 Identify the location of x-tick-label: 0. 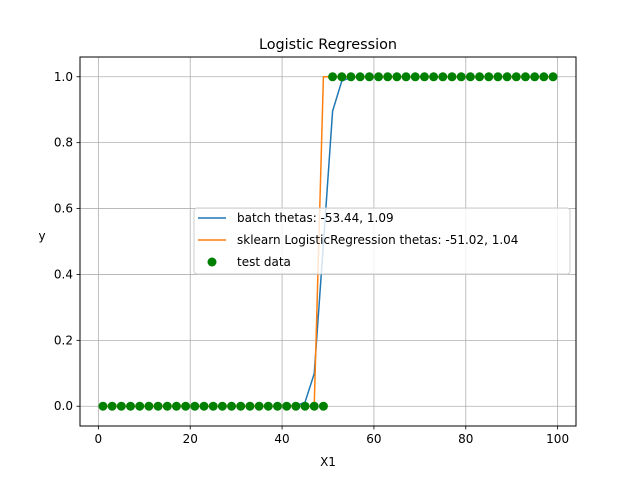
(99, 439).